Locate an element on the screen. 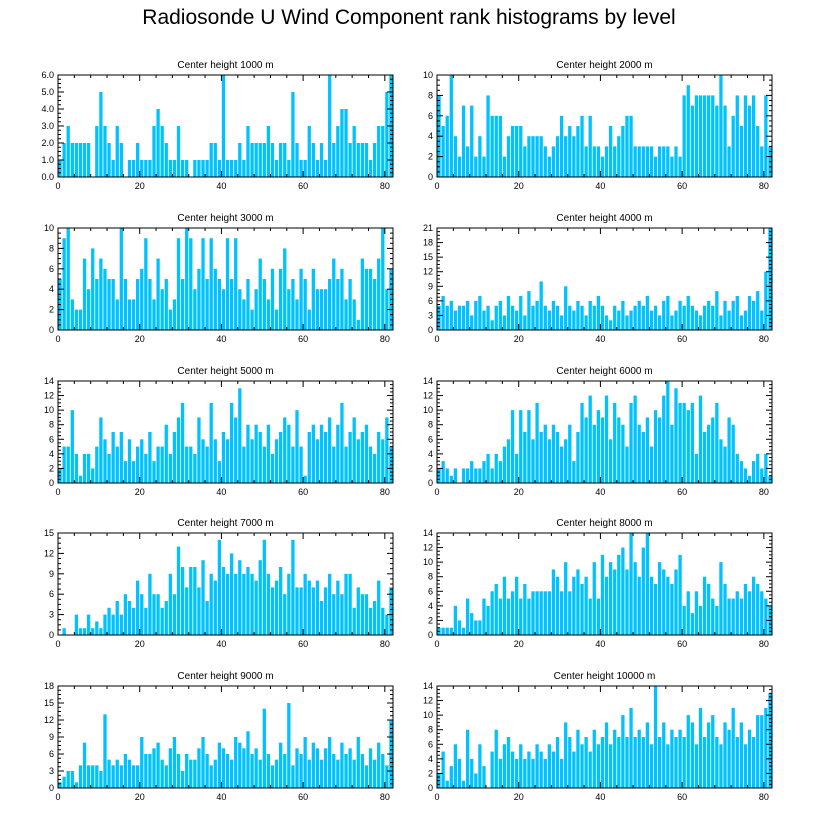 The width and height of the screenshot is (818, 824). y-tick-label: 3 is located at coordinates (51, 615).